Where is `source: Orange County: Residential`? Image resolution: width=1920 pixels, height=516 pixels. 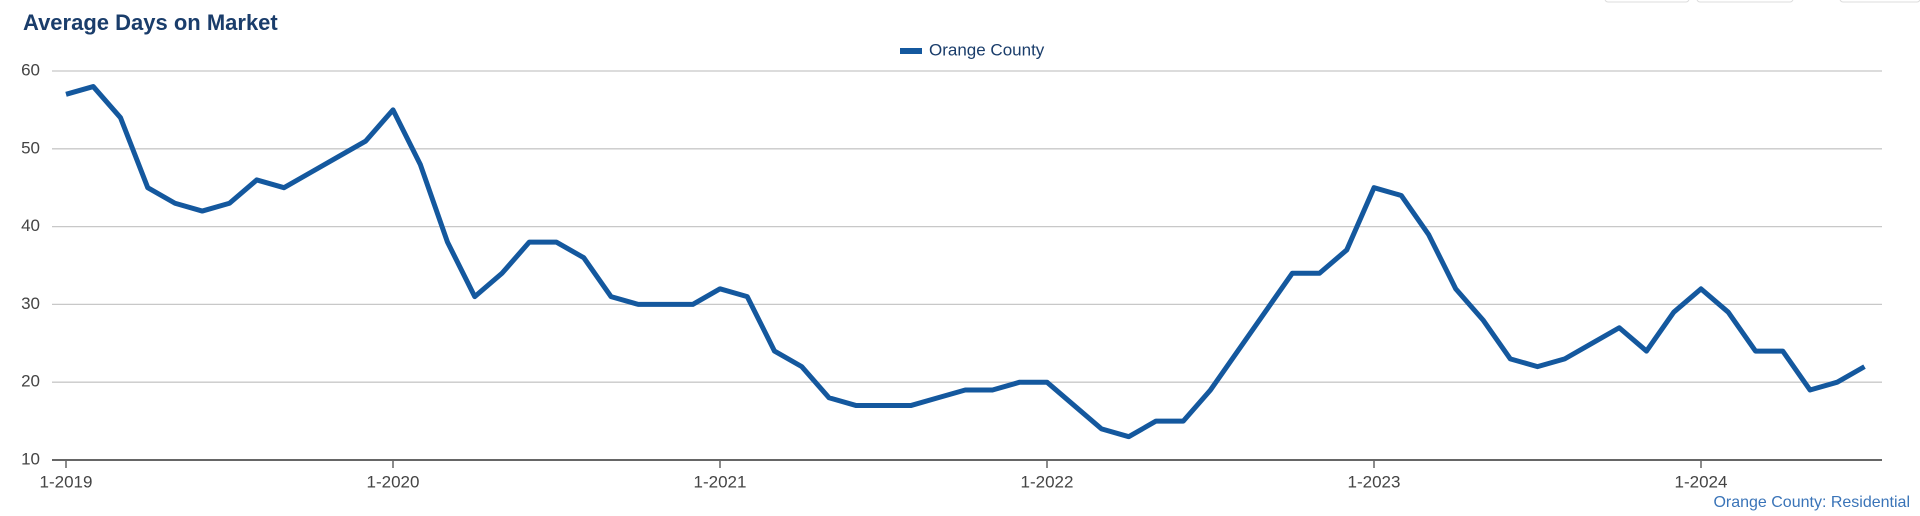 source: Orange County: Residential is located at coordinates (1811, 502).